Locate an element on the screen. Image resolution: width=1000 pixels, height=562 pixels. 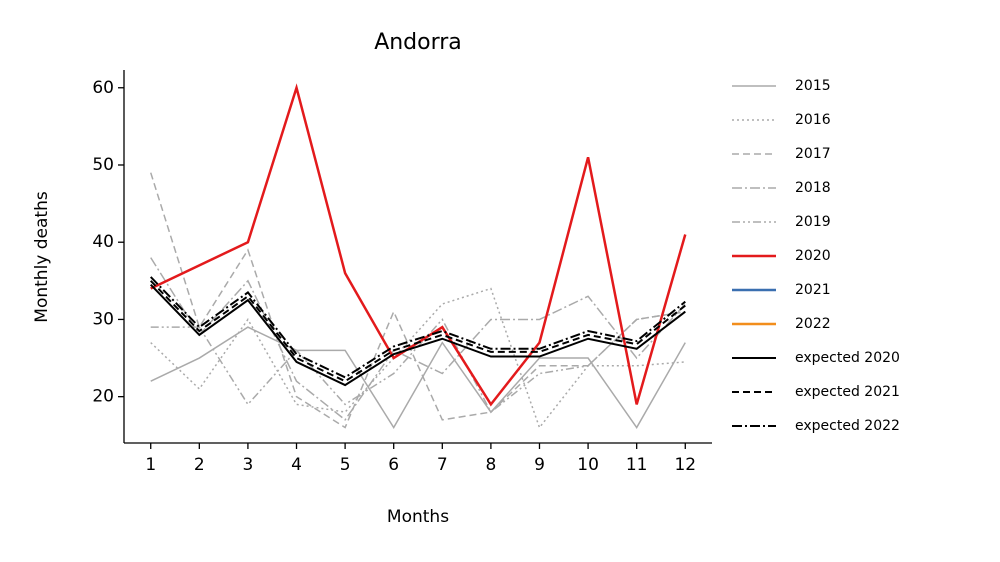
legend-label: 2018 is located at coordinates (813, 188).